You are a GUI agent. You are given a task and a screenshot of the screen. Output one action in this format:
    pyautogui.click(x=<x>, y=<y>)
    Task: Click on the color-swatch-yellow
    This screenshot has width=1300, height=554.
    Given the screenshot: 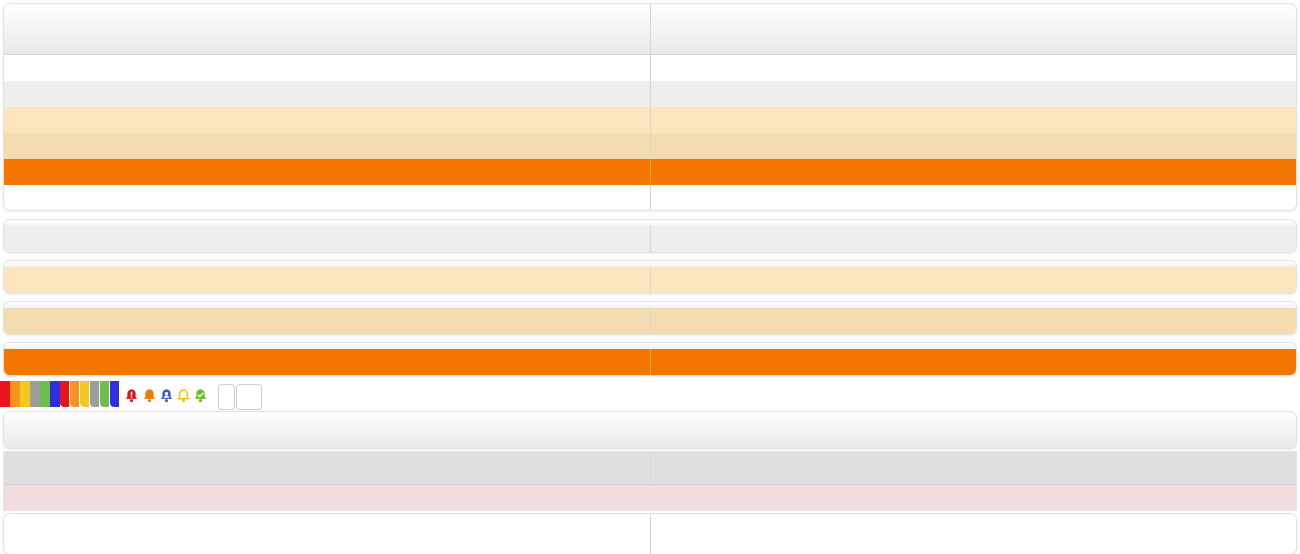 What is the action you would take?
    pyautogui.click(x=25, y=394)
    